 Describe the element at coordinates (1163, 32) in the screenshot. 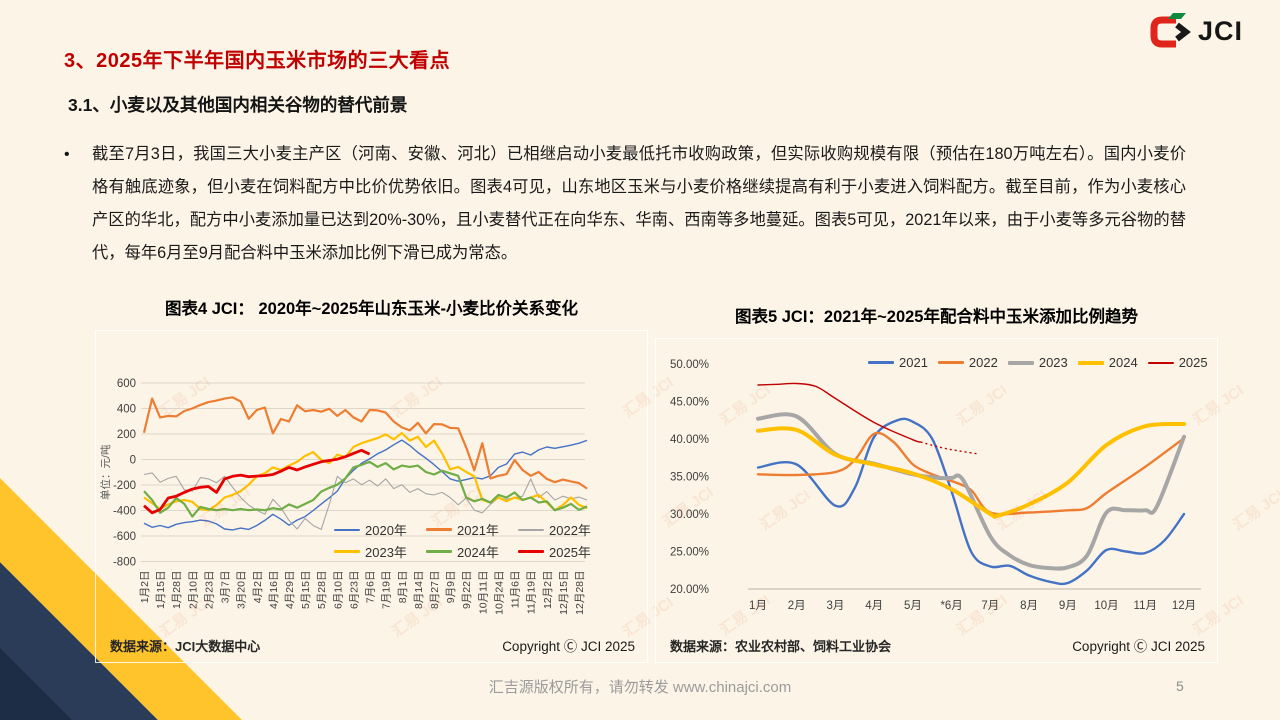

I see `logo-red-bracket` at that location.